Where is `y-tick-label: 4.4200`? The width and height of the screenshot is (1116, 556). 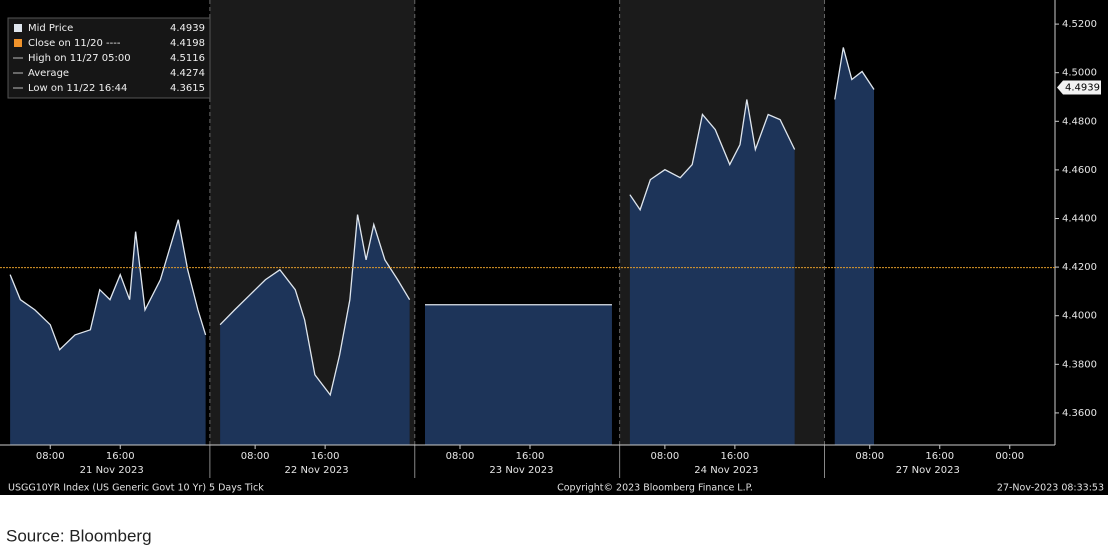 y-tick-label: 4.4200 is located at coordinates (1079, 267).